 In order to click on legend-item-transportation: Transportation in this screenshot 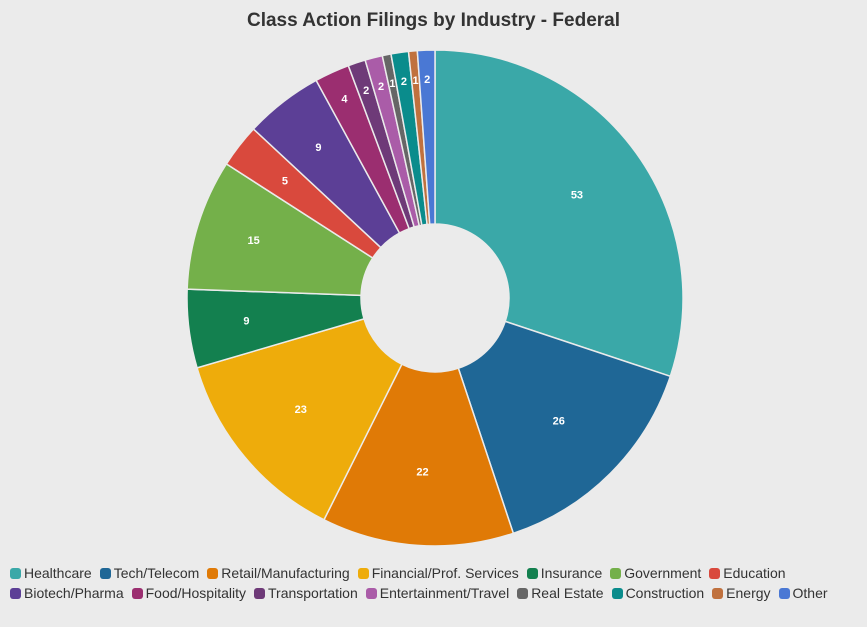, I will do `click(306, 593)`.